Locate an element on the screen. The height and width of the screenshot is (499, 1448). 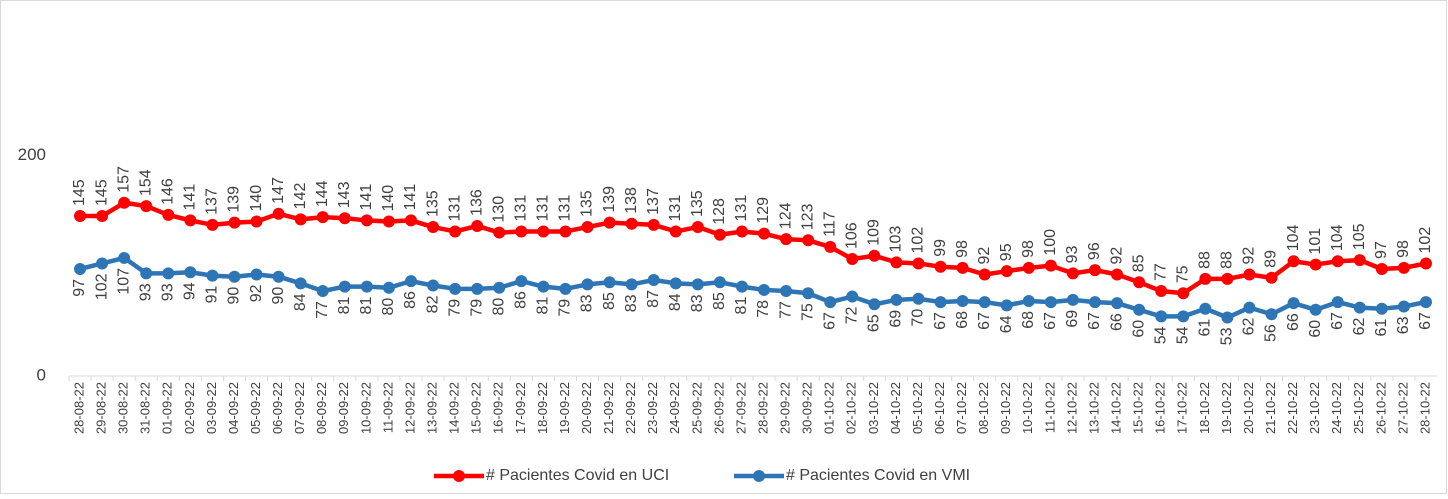
data-label: 143 is located at coordinates (344, 194).